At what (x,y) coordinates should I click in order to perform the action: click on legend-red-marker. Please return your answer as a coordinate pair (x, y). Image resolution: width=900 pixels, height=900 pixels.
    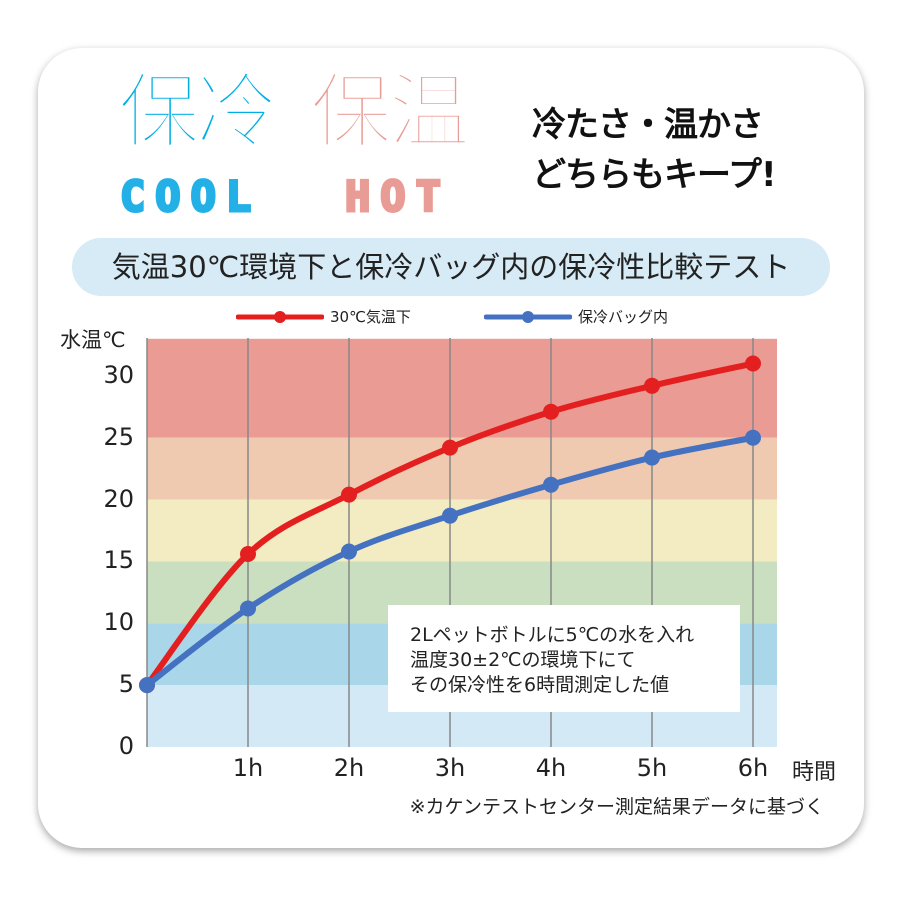
    Looking at the image, I should click on (280, 316).